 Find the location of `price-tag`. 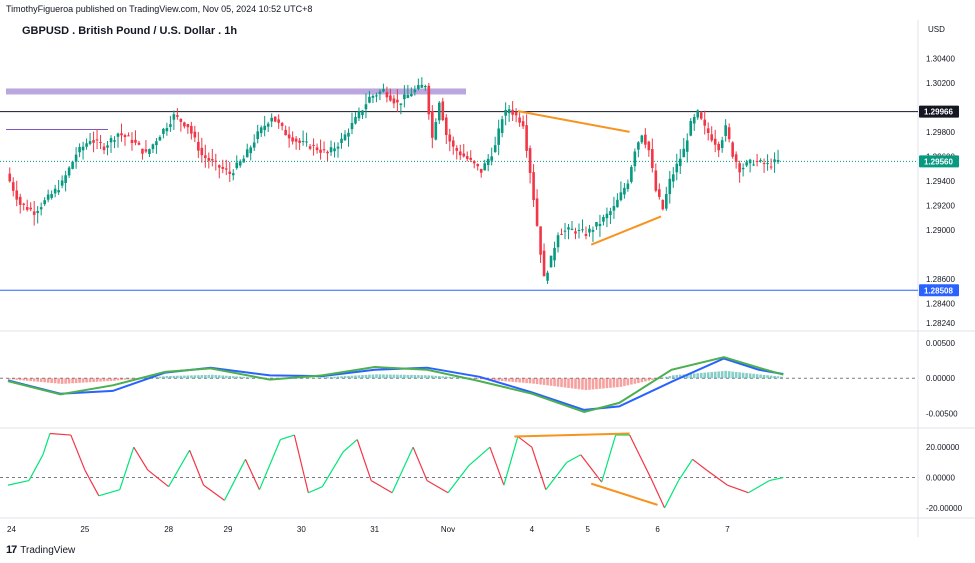

price-tag is located at coordinates (939, 111).